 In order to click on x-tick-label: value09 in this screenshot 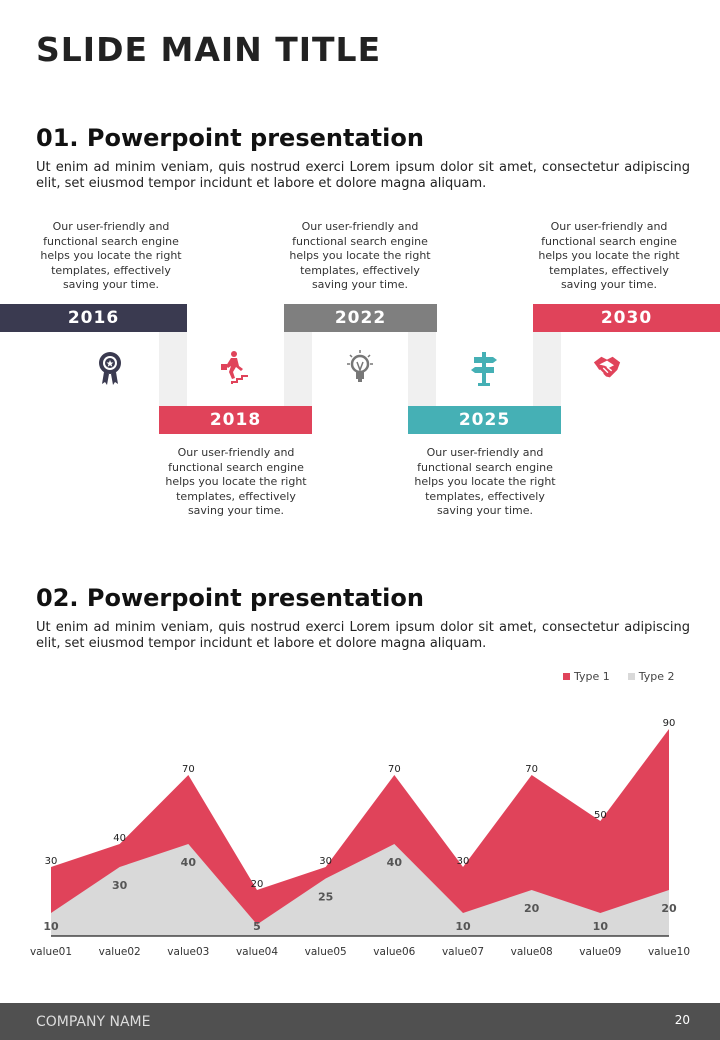, I will do `click(600, 952)`.